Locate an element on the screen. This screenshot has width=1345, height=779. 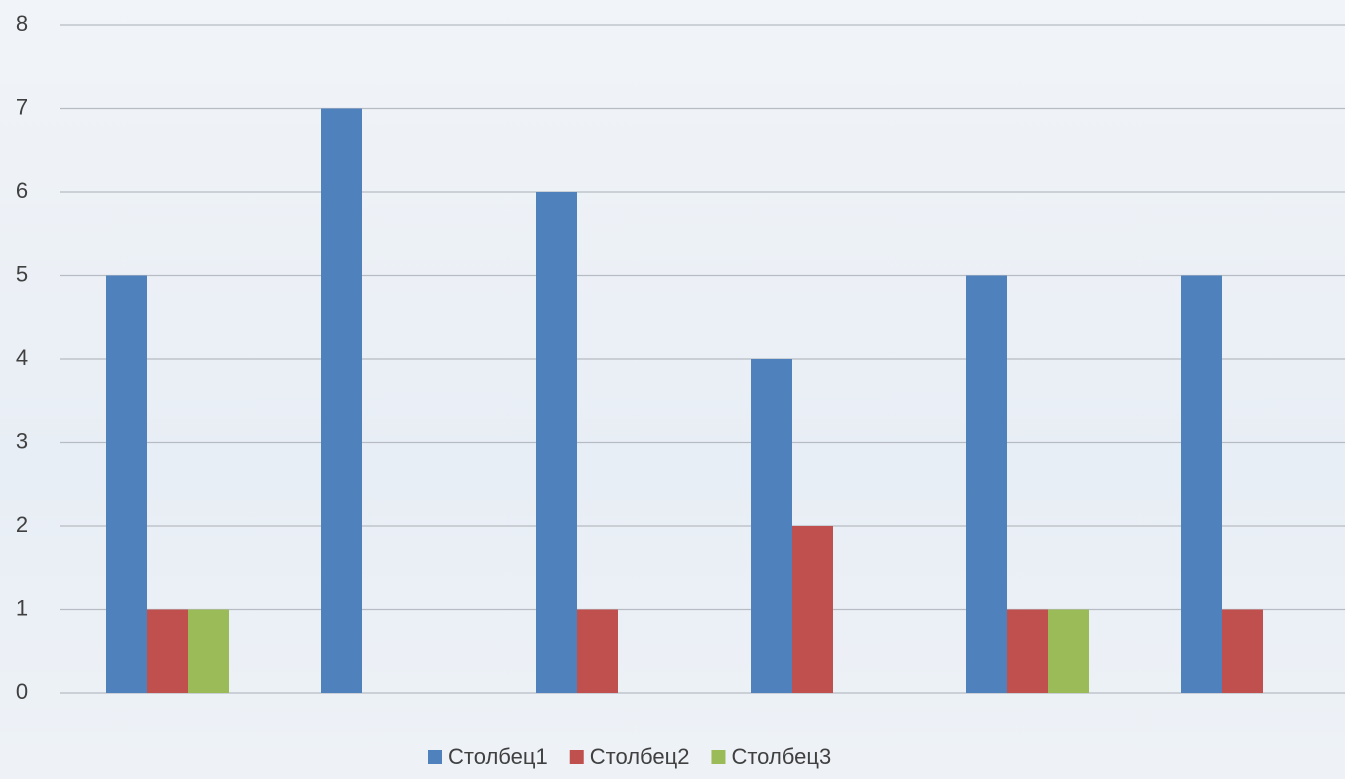
y-tick-label: 6 is located at coordinates (22, 190).